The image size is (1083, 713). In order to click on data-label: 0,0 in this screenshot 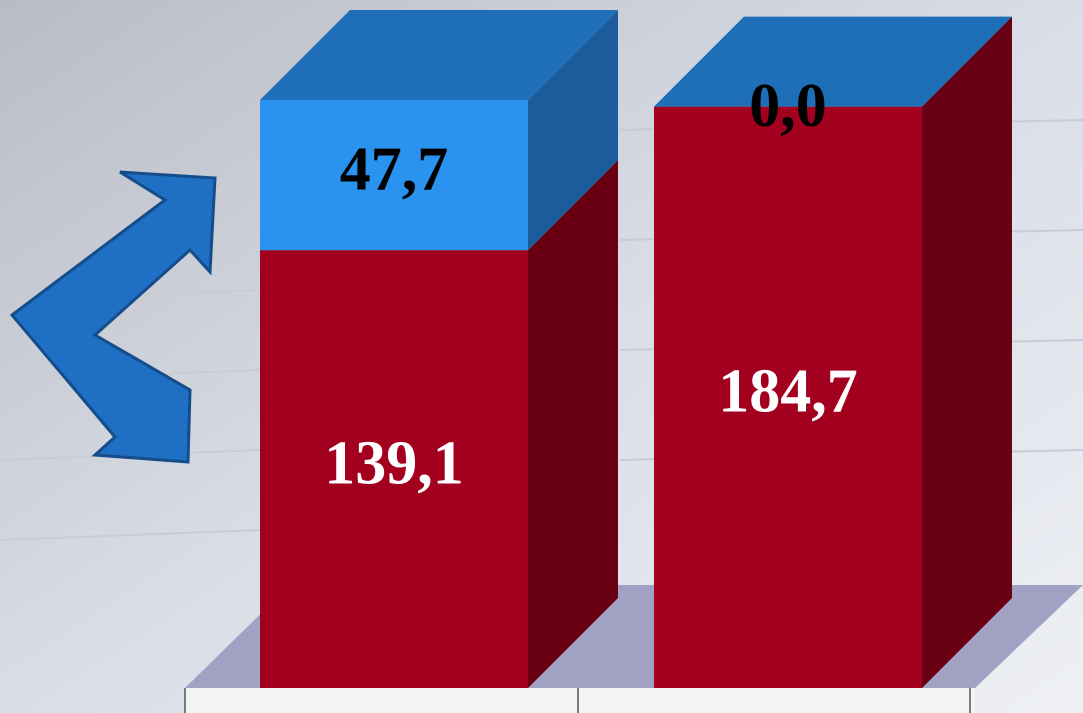, I will do `click(788, 106)`.